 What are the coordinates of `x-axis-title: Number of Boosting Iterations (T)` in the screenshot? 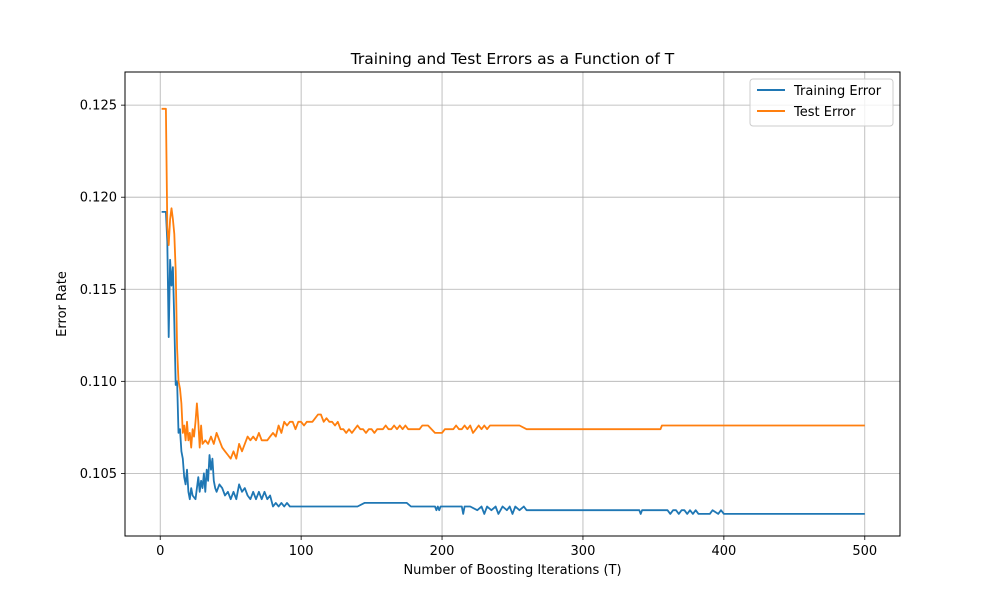 It's located at (512, 570).